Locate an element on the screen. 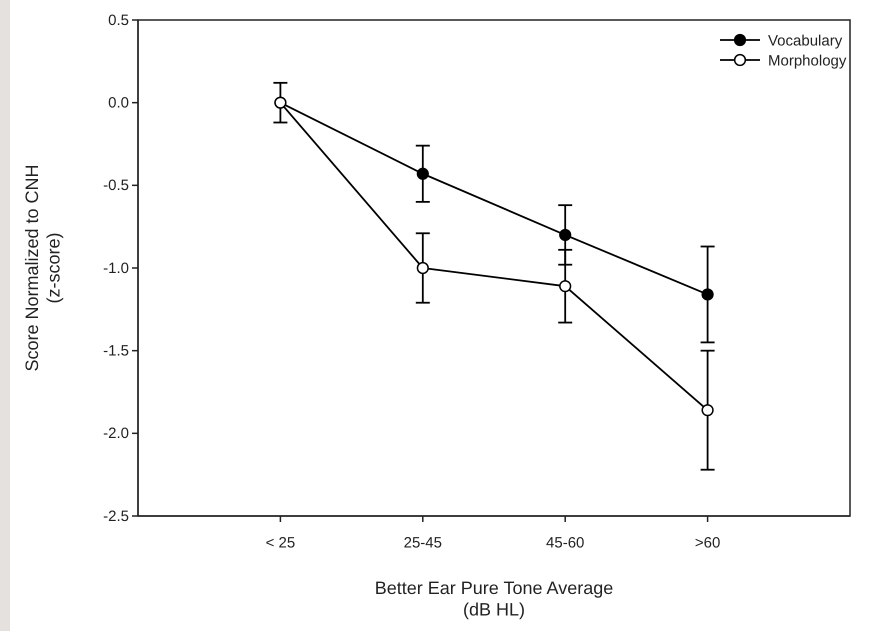 The width and height of the screenshot is (873, 631). x-tick-label: >60 is located at coordinates (707, 543).